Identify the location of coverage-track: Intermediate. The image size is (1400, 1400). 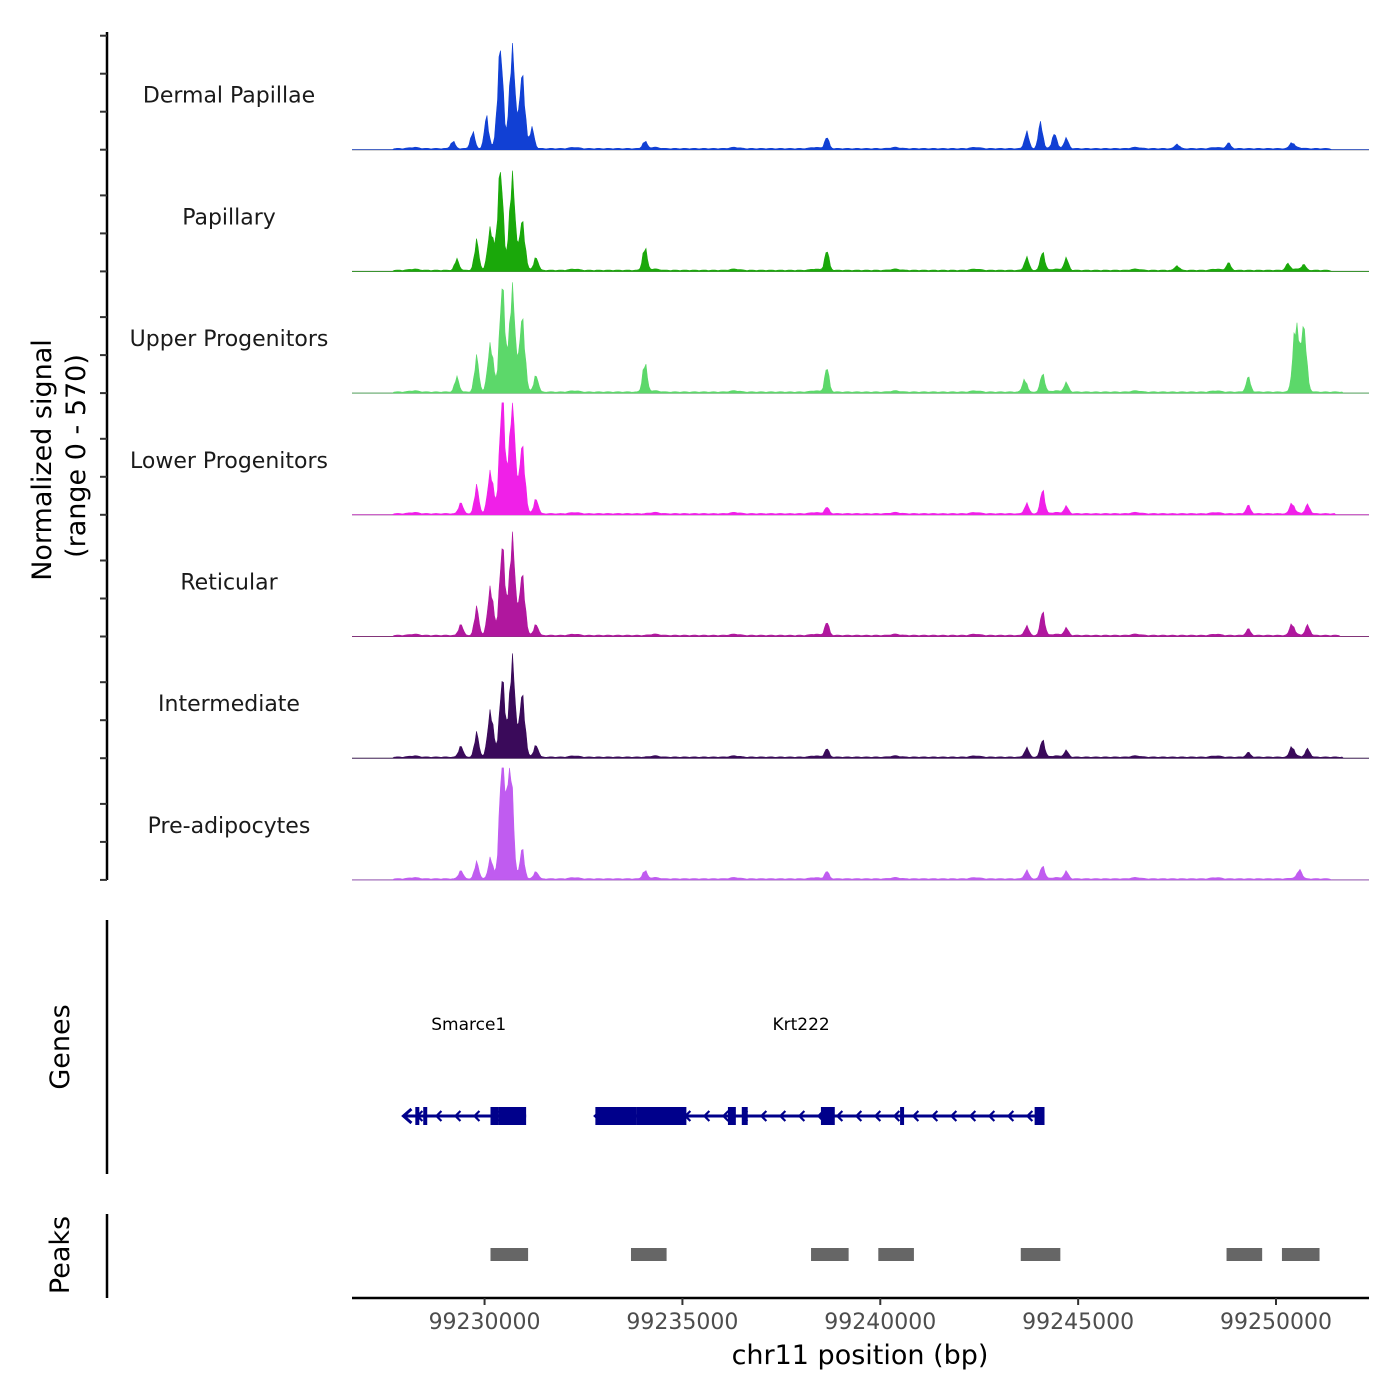
(763, 706).